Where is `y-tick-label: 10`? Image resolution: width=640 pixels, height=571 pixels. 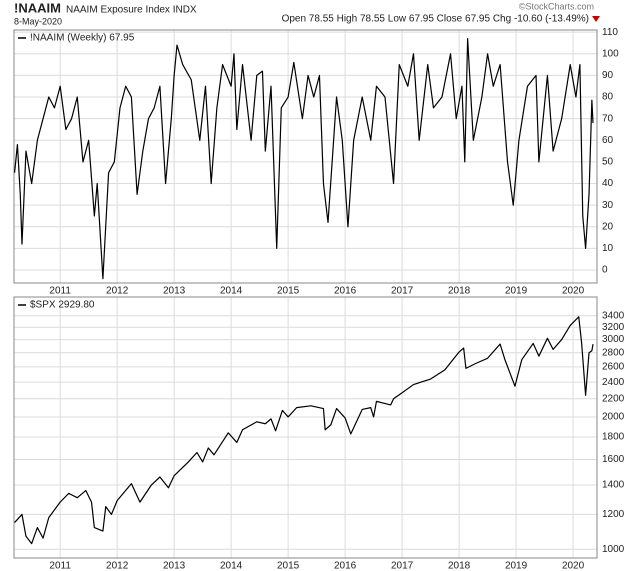
y-tick-label: 10 is located at coordinates (608, 248).